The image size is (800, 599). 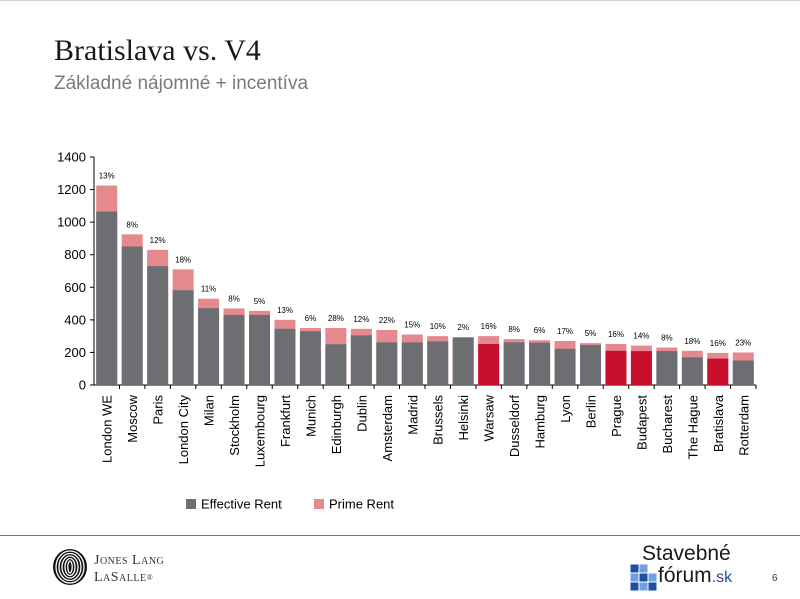 What do you see at coordinates (718, 423) in the screenshot?
I see `category-label: Bratislava` at bounding box center [718, 423].